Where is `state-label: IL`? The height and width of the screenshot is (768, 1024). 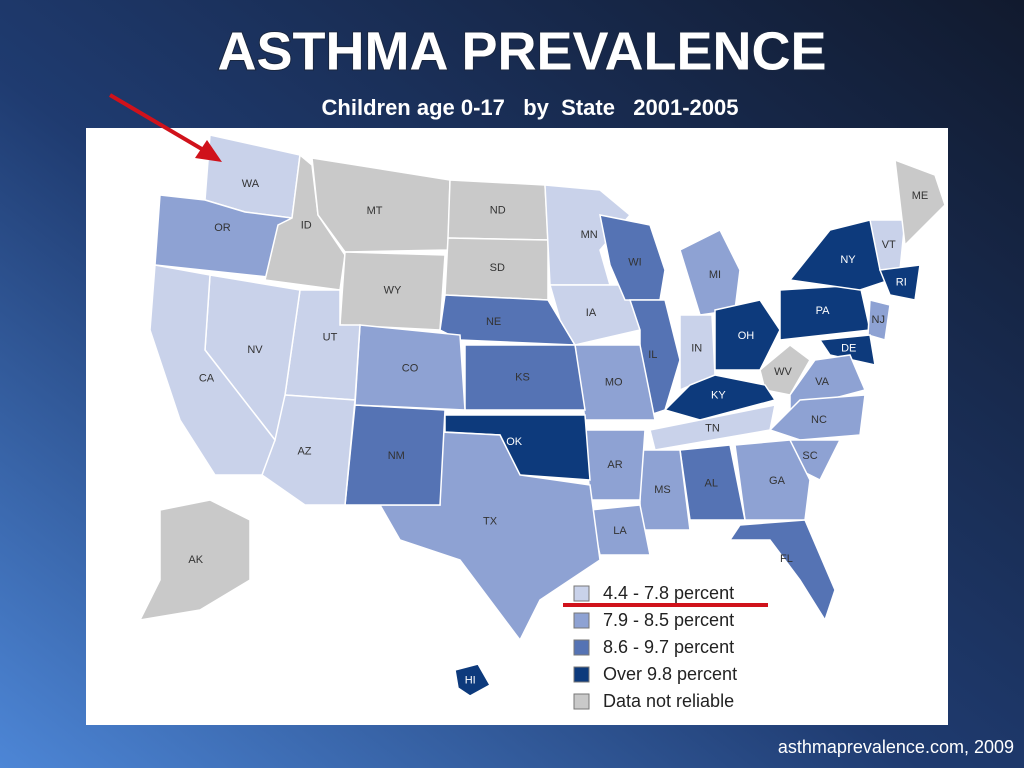 state-label: IL is located at coordinates (652, 355).